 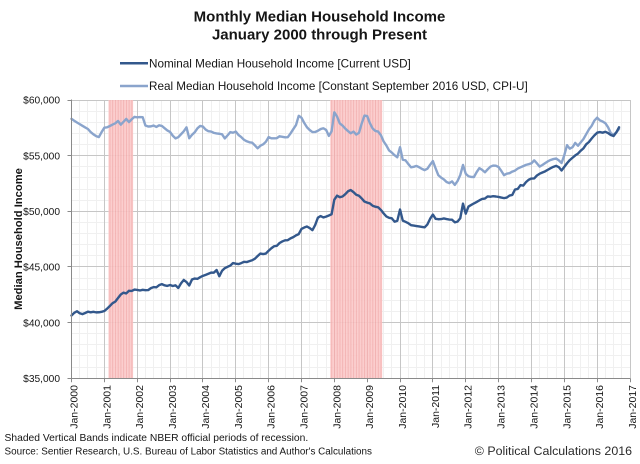 What do you see at coordinates (239, 407) in the screenshot?
I see `svg-text: Jan-2005` at bounding box center [239, 407].